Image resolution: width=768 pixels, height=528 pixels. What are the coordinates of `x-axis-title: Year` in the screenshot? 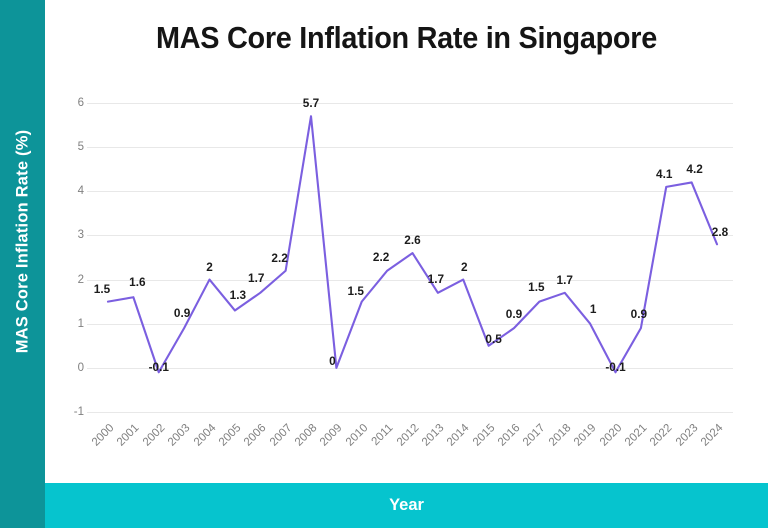 It's located at (406, 505).